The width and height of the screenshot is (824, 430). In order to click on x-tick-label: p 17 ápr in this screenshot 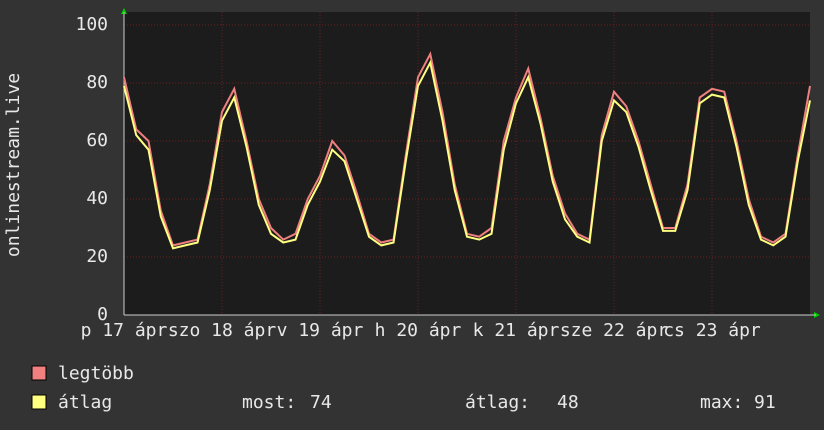, I will do `click(124, 330)`.